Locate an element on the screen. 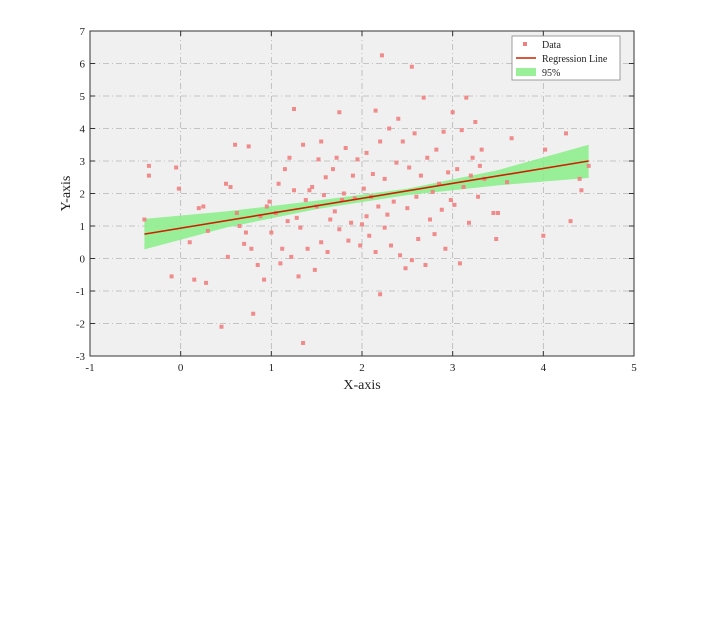 This screenshot has height=618, width=705. x-axis-label: X-axis is located at coordinates (361, 385).